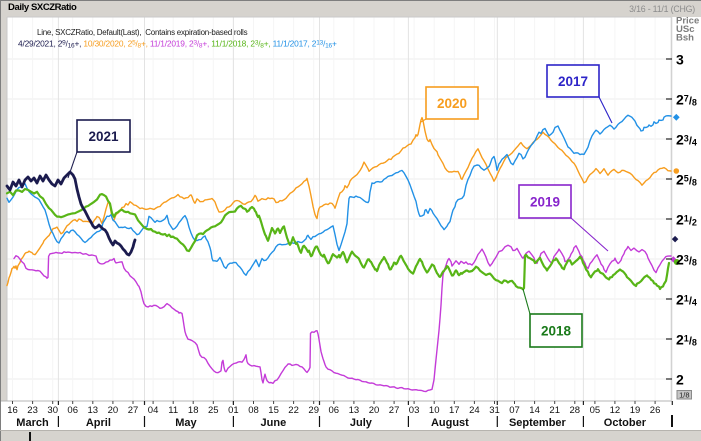 This screenshot has width=701, height=441. What do you see at coordinates (186, 423) in the screenshot?
I see `svg-text: May` at bounding box center [186, 423].